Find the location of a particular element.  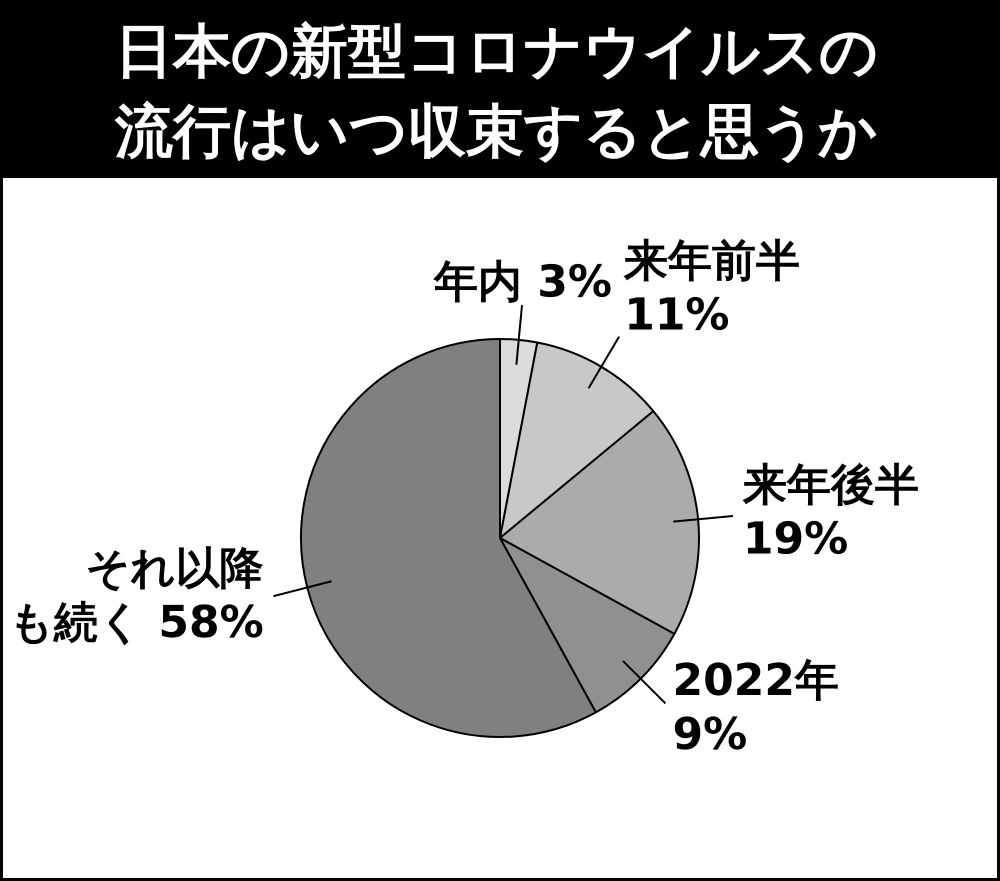

slice-label: それ以降も続く 58% is located at coordinates (136, 595).